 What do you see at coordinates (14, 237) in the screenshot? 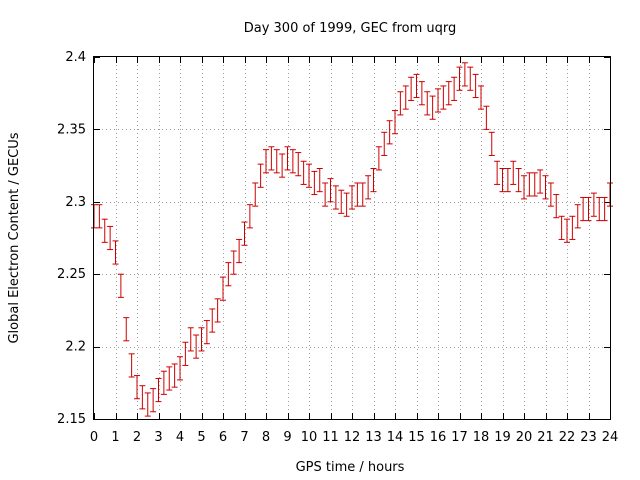
I see `y-axis-label: Global Electron Content / GECUs` at bounding box center [14, 237].